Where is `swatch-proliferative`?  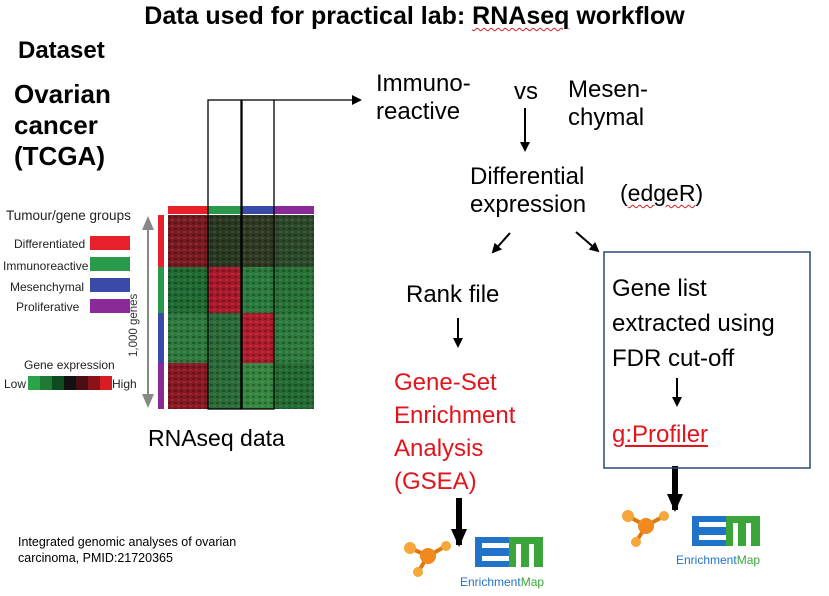 swatch-proliferative is located at coordinates (110, 306).